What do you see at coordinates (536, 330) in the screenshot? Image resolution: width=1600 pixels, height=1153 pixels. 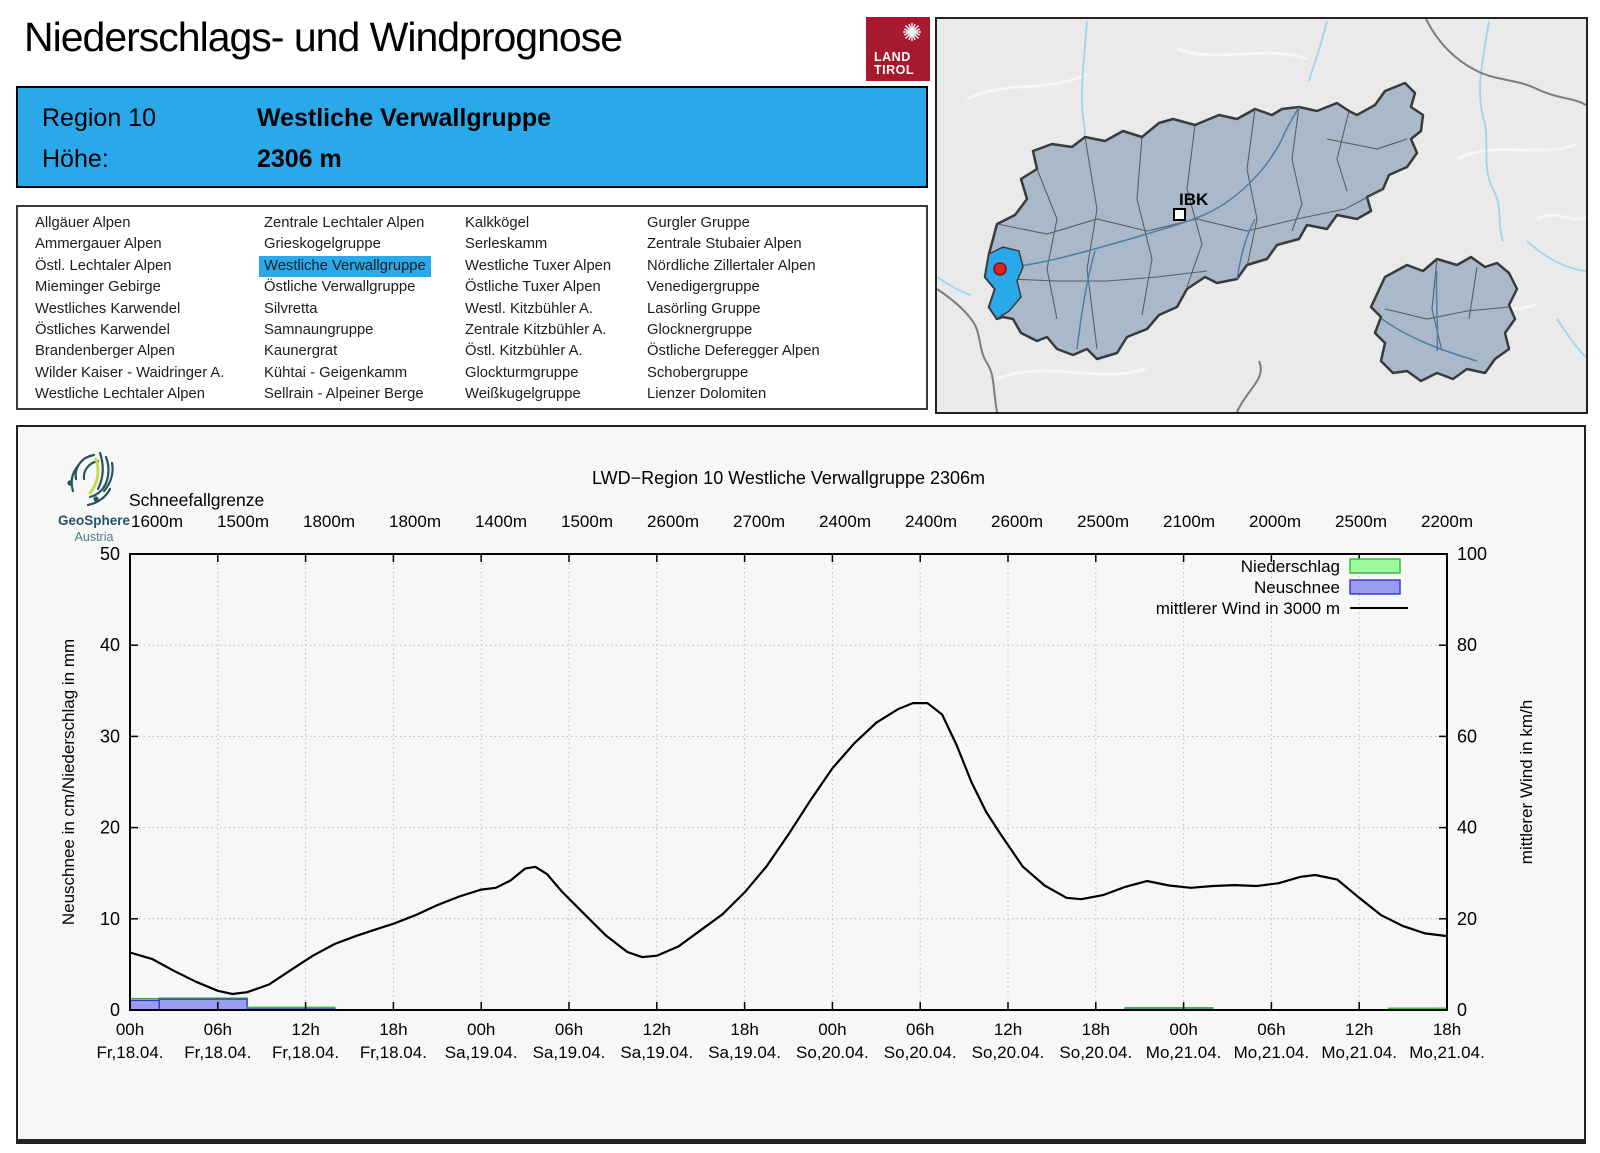 I see `region-list-item: Zentrale Kitzbühler A.` at bounding box center [536, 330].